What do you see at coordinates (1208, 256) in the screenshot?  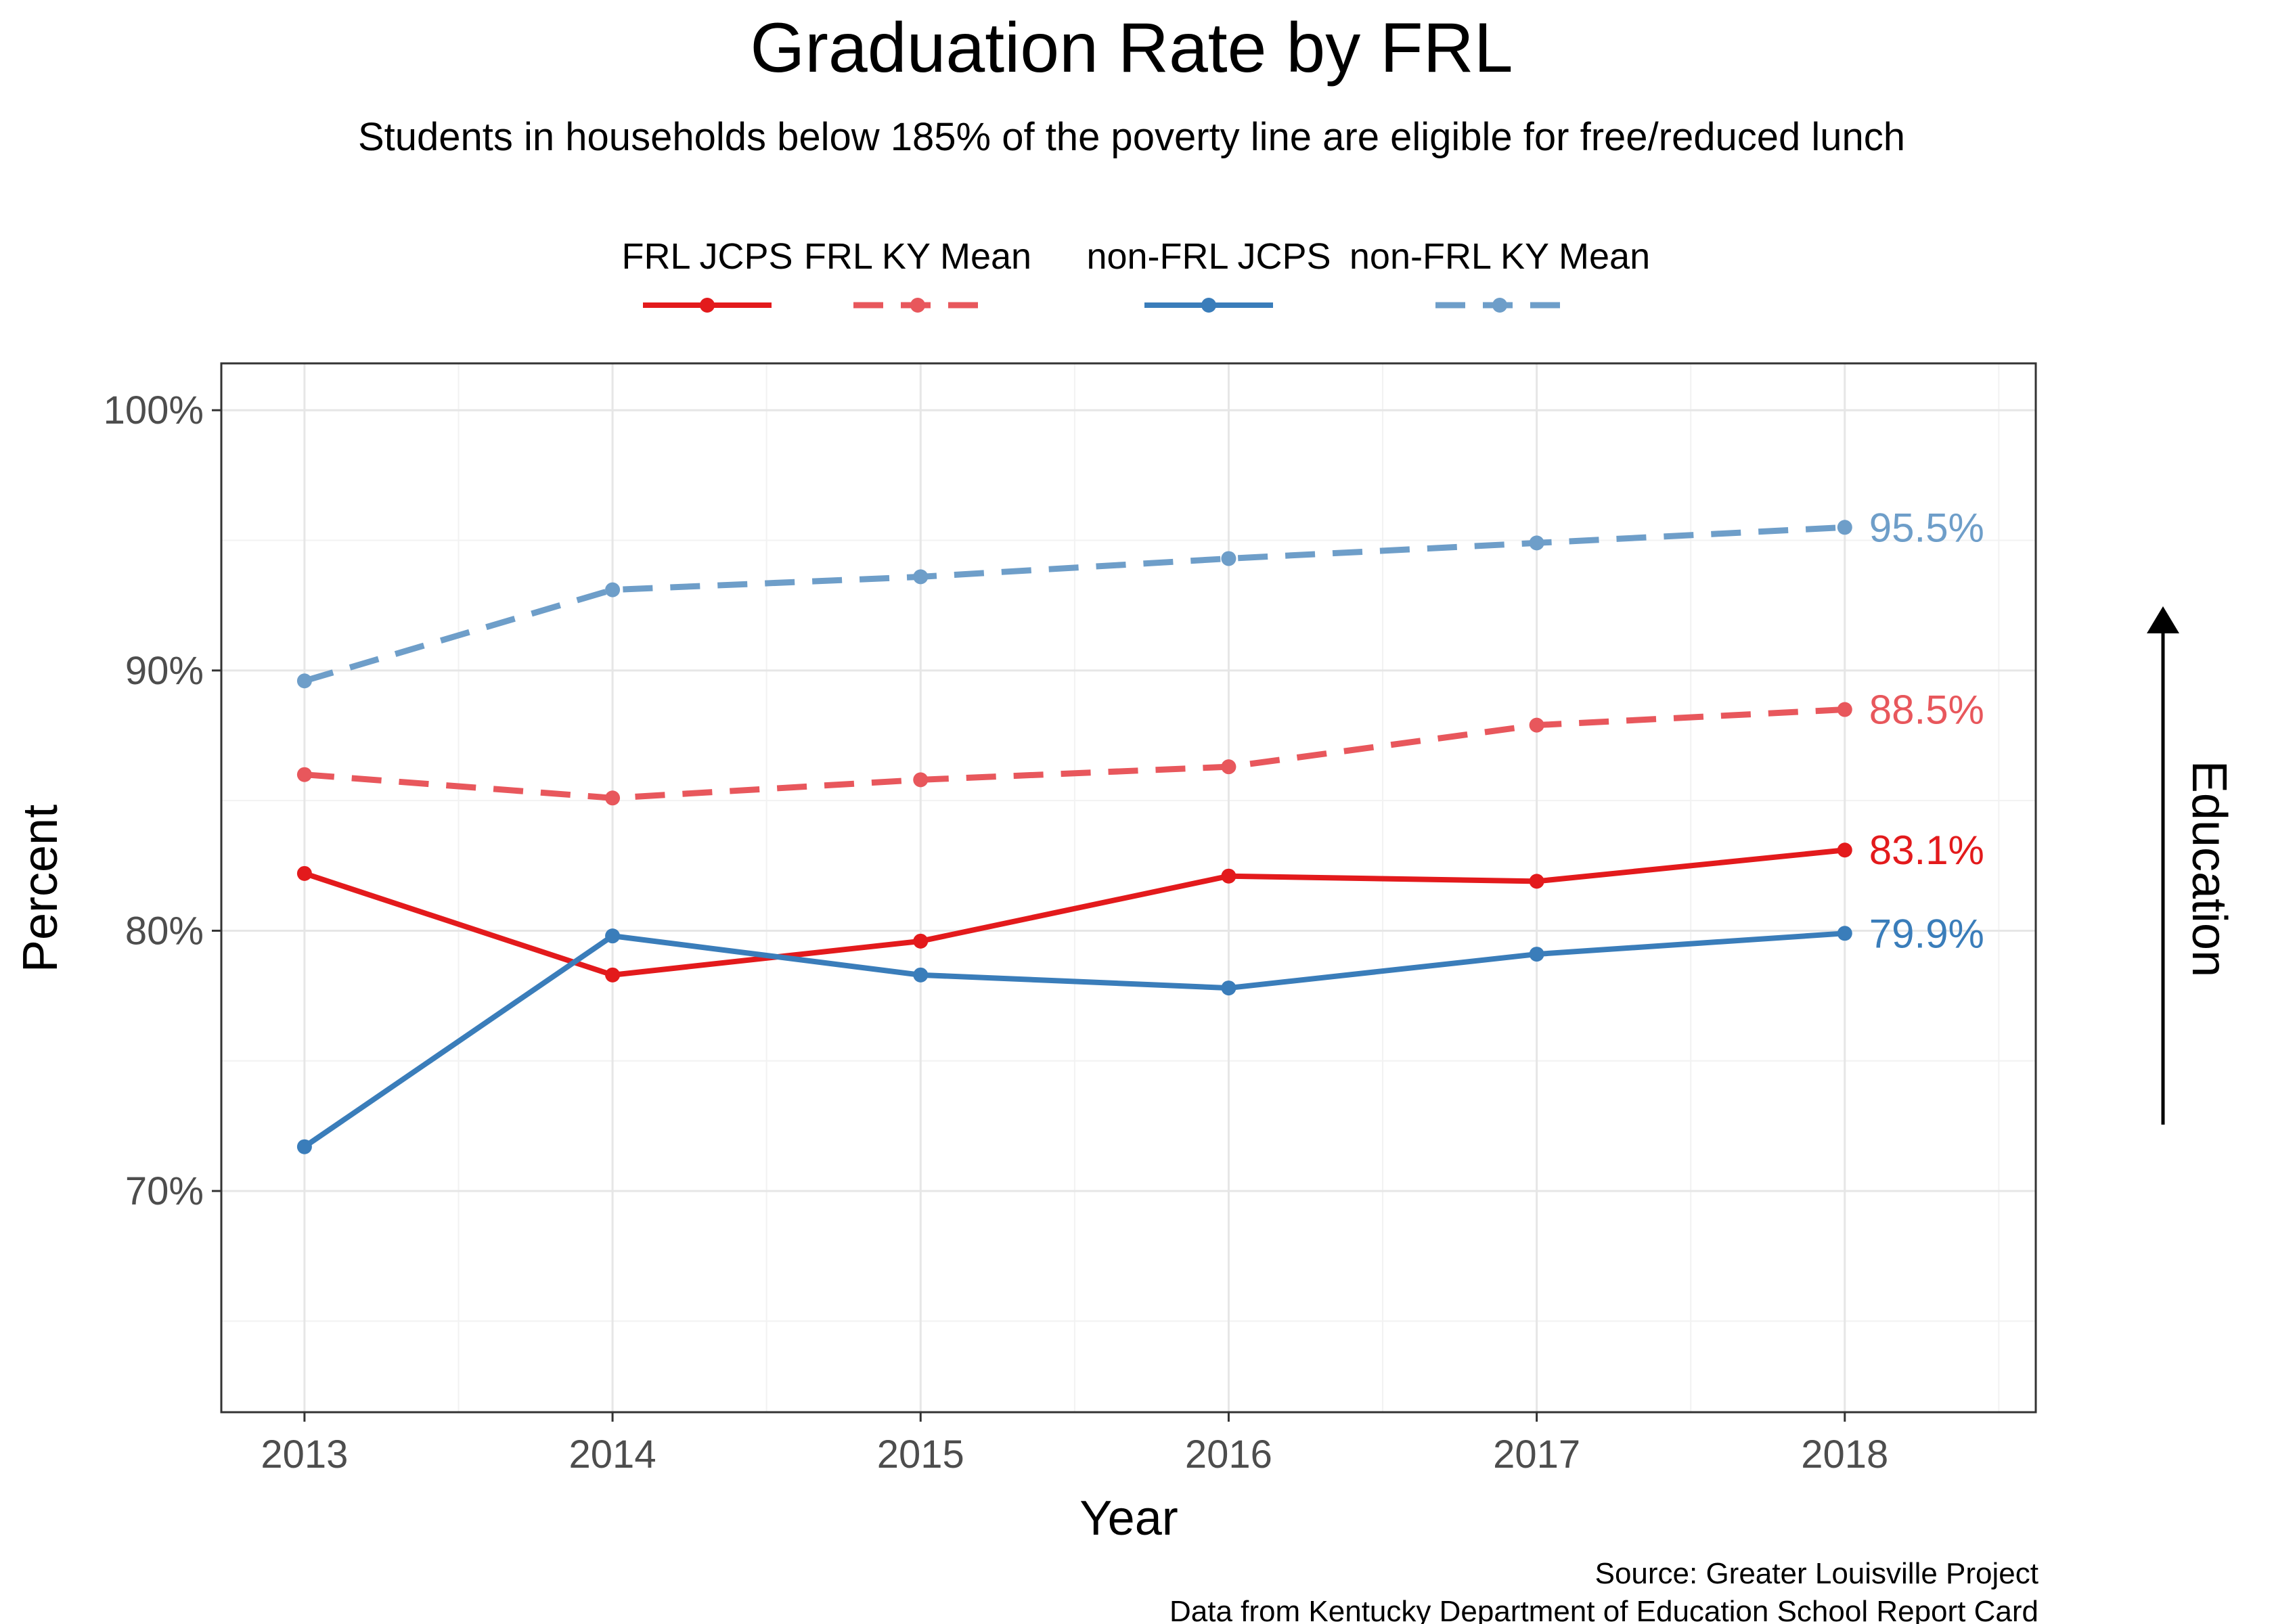 I see `legend-label: non-FRL JCPS` at bounding box center [1208, 256].